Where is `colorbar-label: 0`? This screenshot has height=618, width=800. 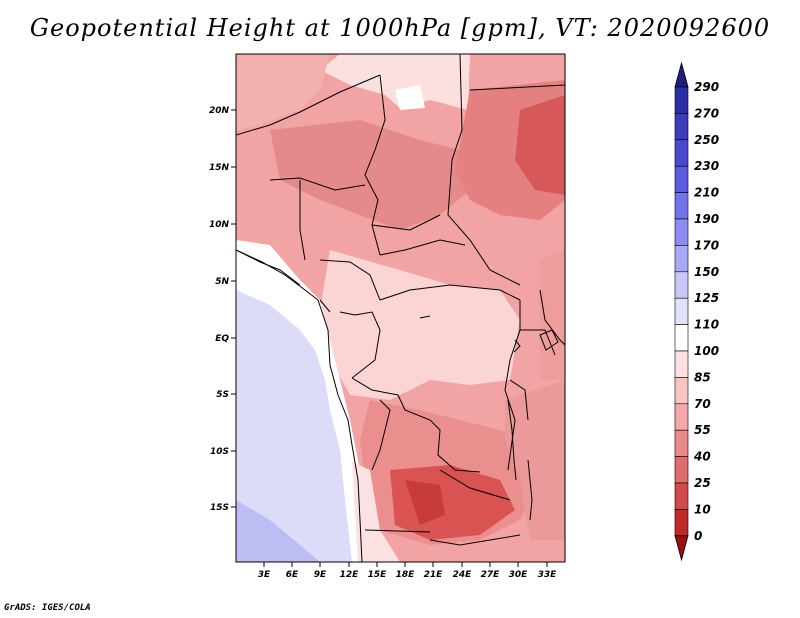
colorbar-label: 0 is located at coordinates (698, 536).